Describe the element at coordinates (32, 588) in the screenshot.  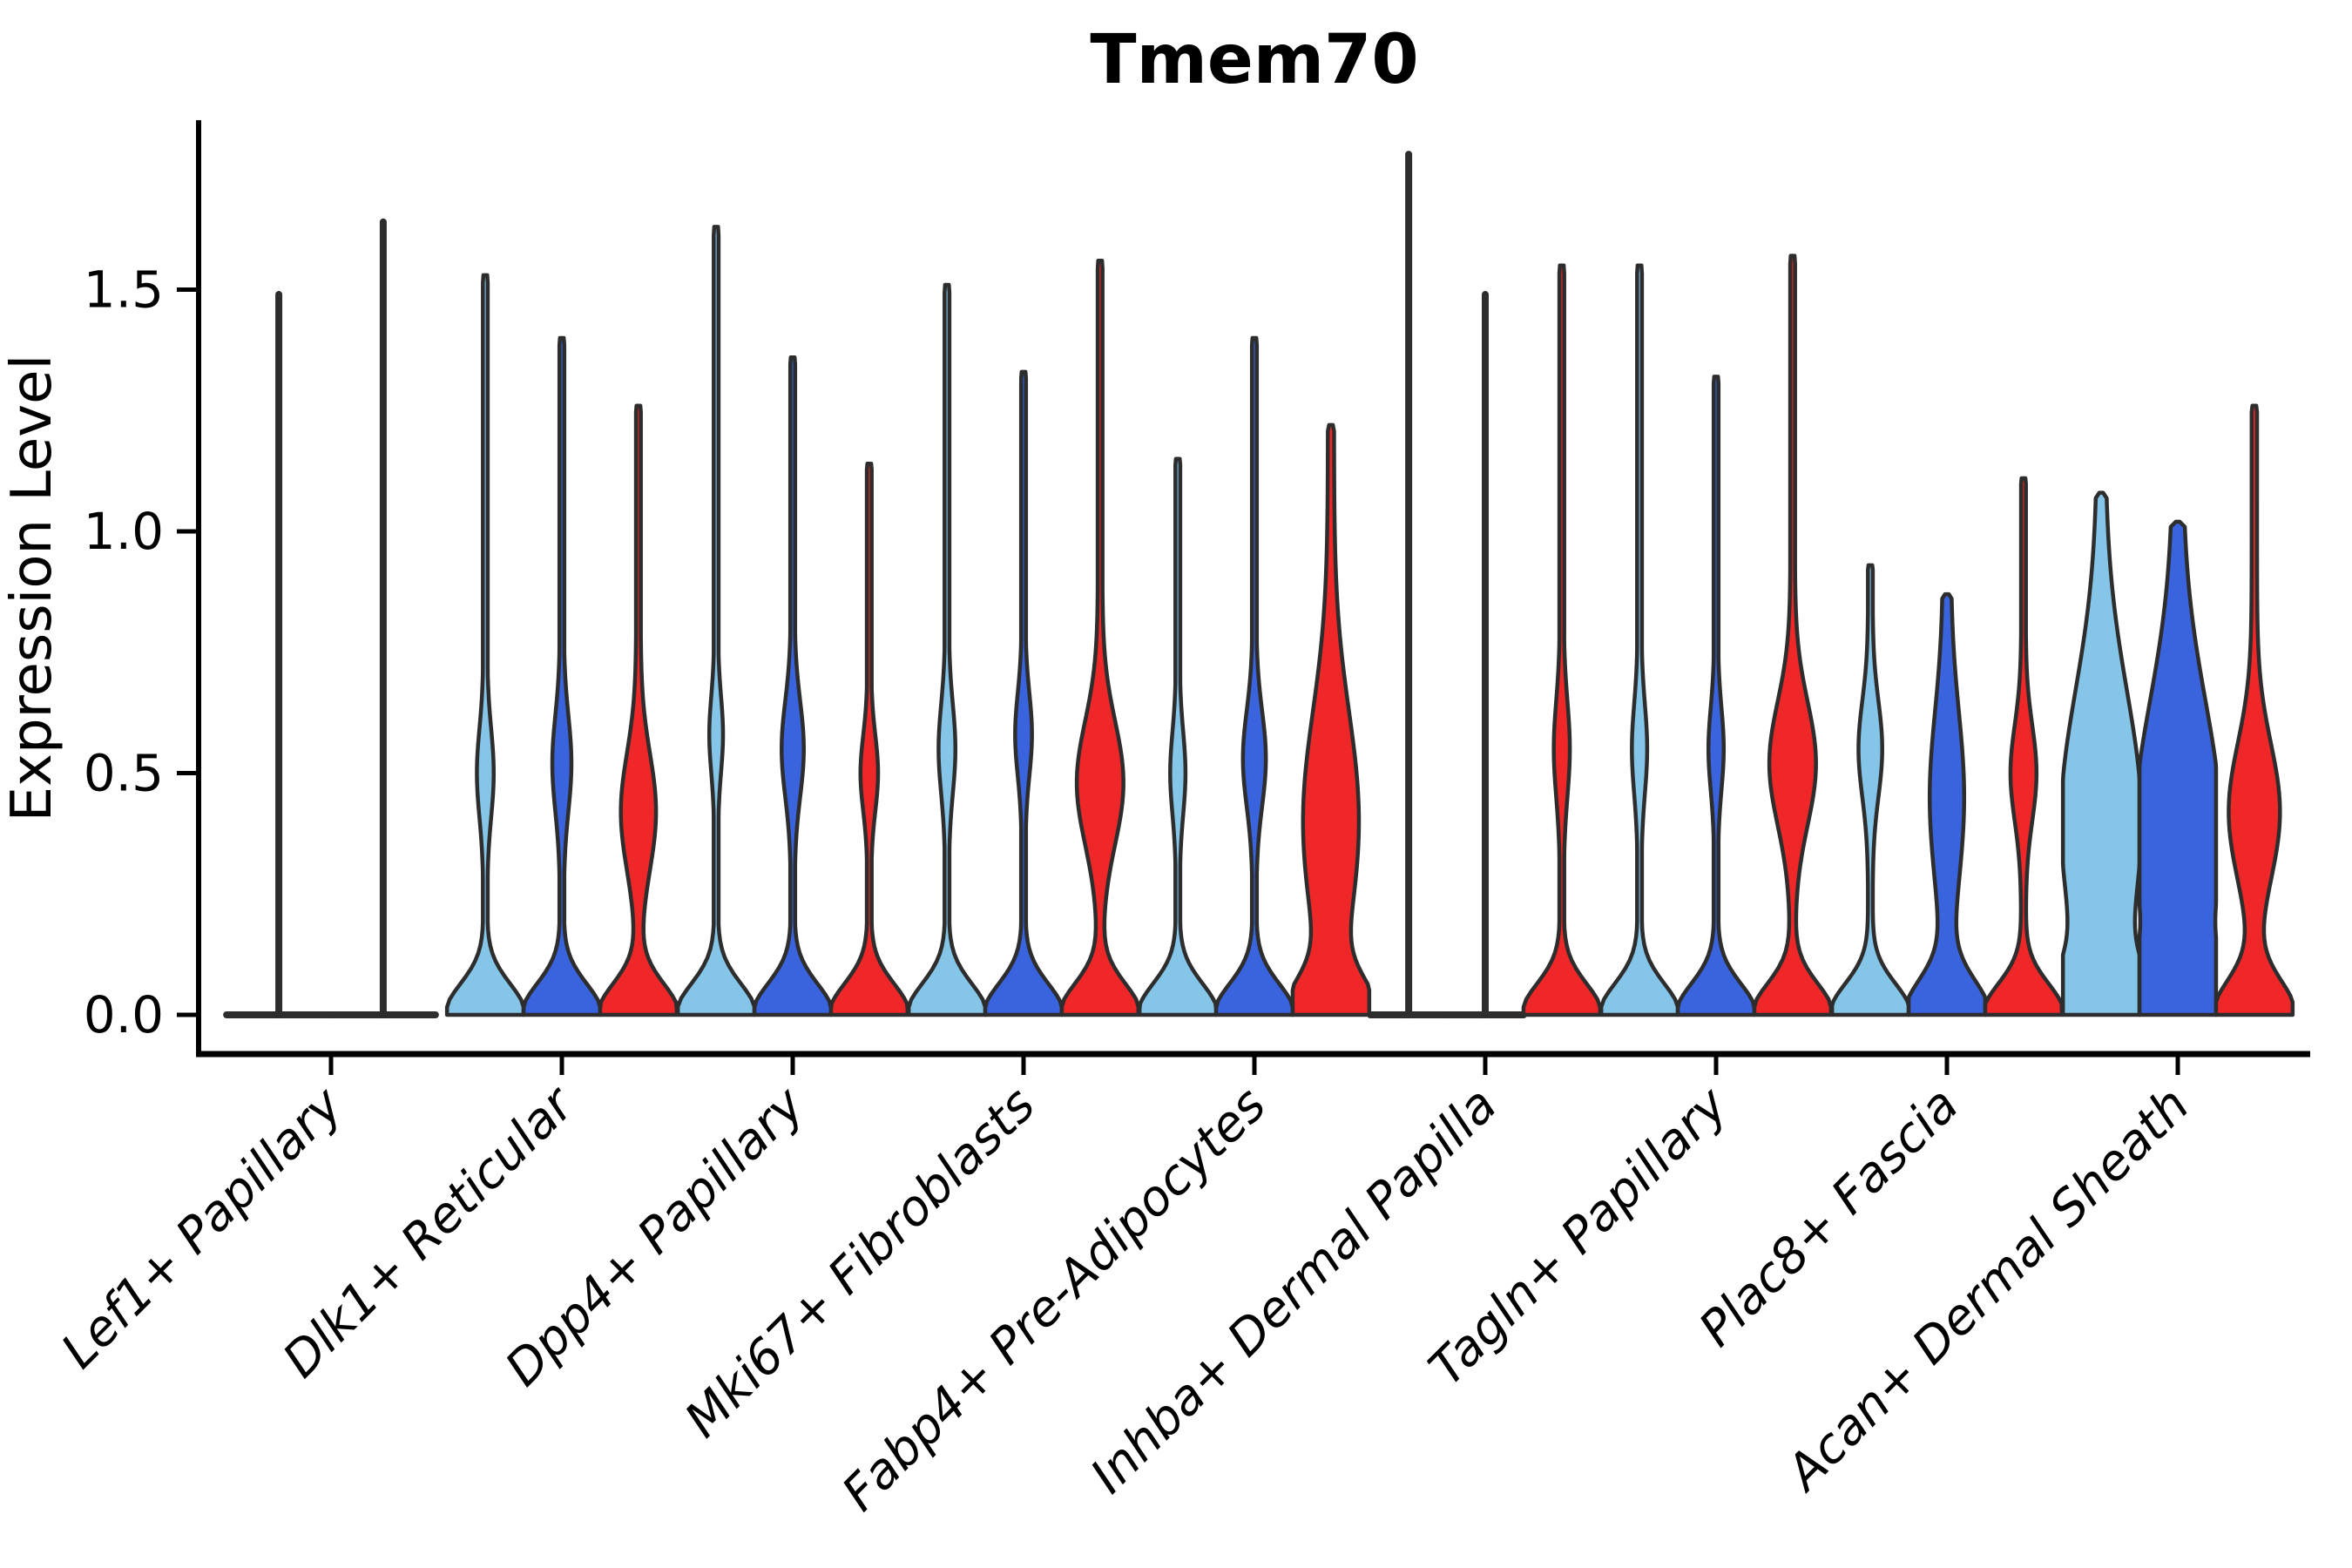
I see `y-axis-label: Expression Level` at that location.